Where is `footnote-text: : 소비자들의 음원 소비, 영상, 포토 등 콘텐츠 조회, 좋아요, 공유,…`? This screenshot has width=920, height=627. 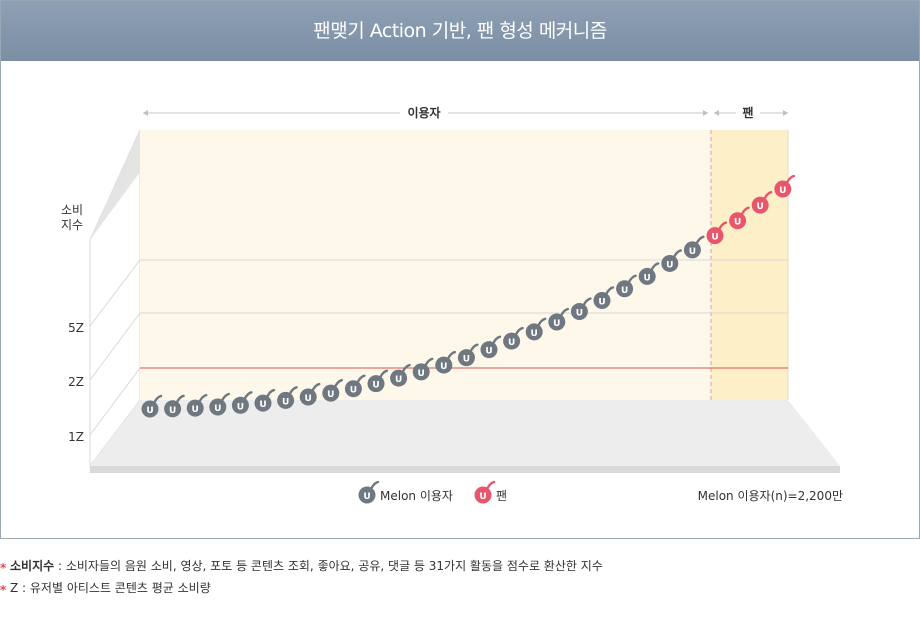 footnote-text: : 소비자들의 음원 소비, 영상, 포토 등 콘텐츠 조회, 좋아요, 공유,… is located at coordinates (328, 566).